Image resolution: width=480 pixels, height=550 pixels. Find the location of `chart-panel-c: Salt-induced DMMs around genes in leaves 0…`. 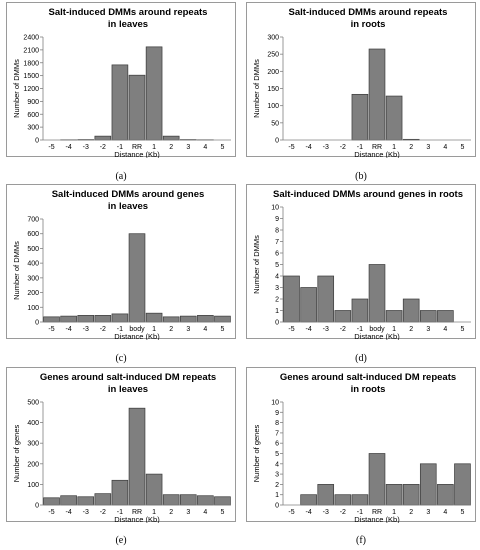

chart-panel-c: Salt-induced DMMs around genes in leaves 0… is located at coordinates (121, 262).